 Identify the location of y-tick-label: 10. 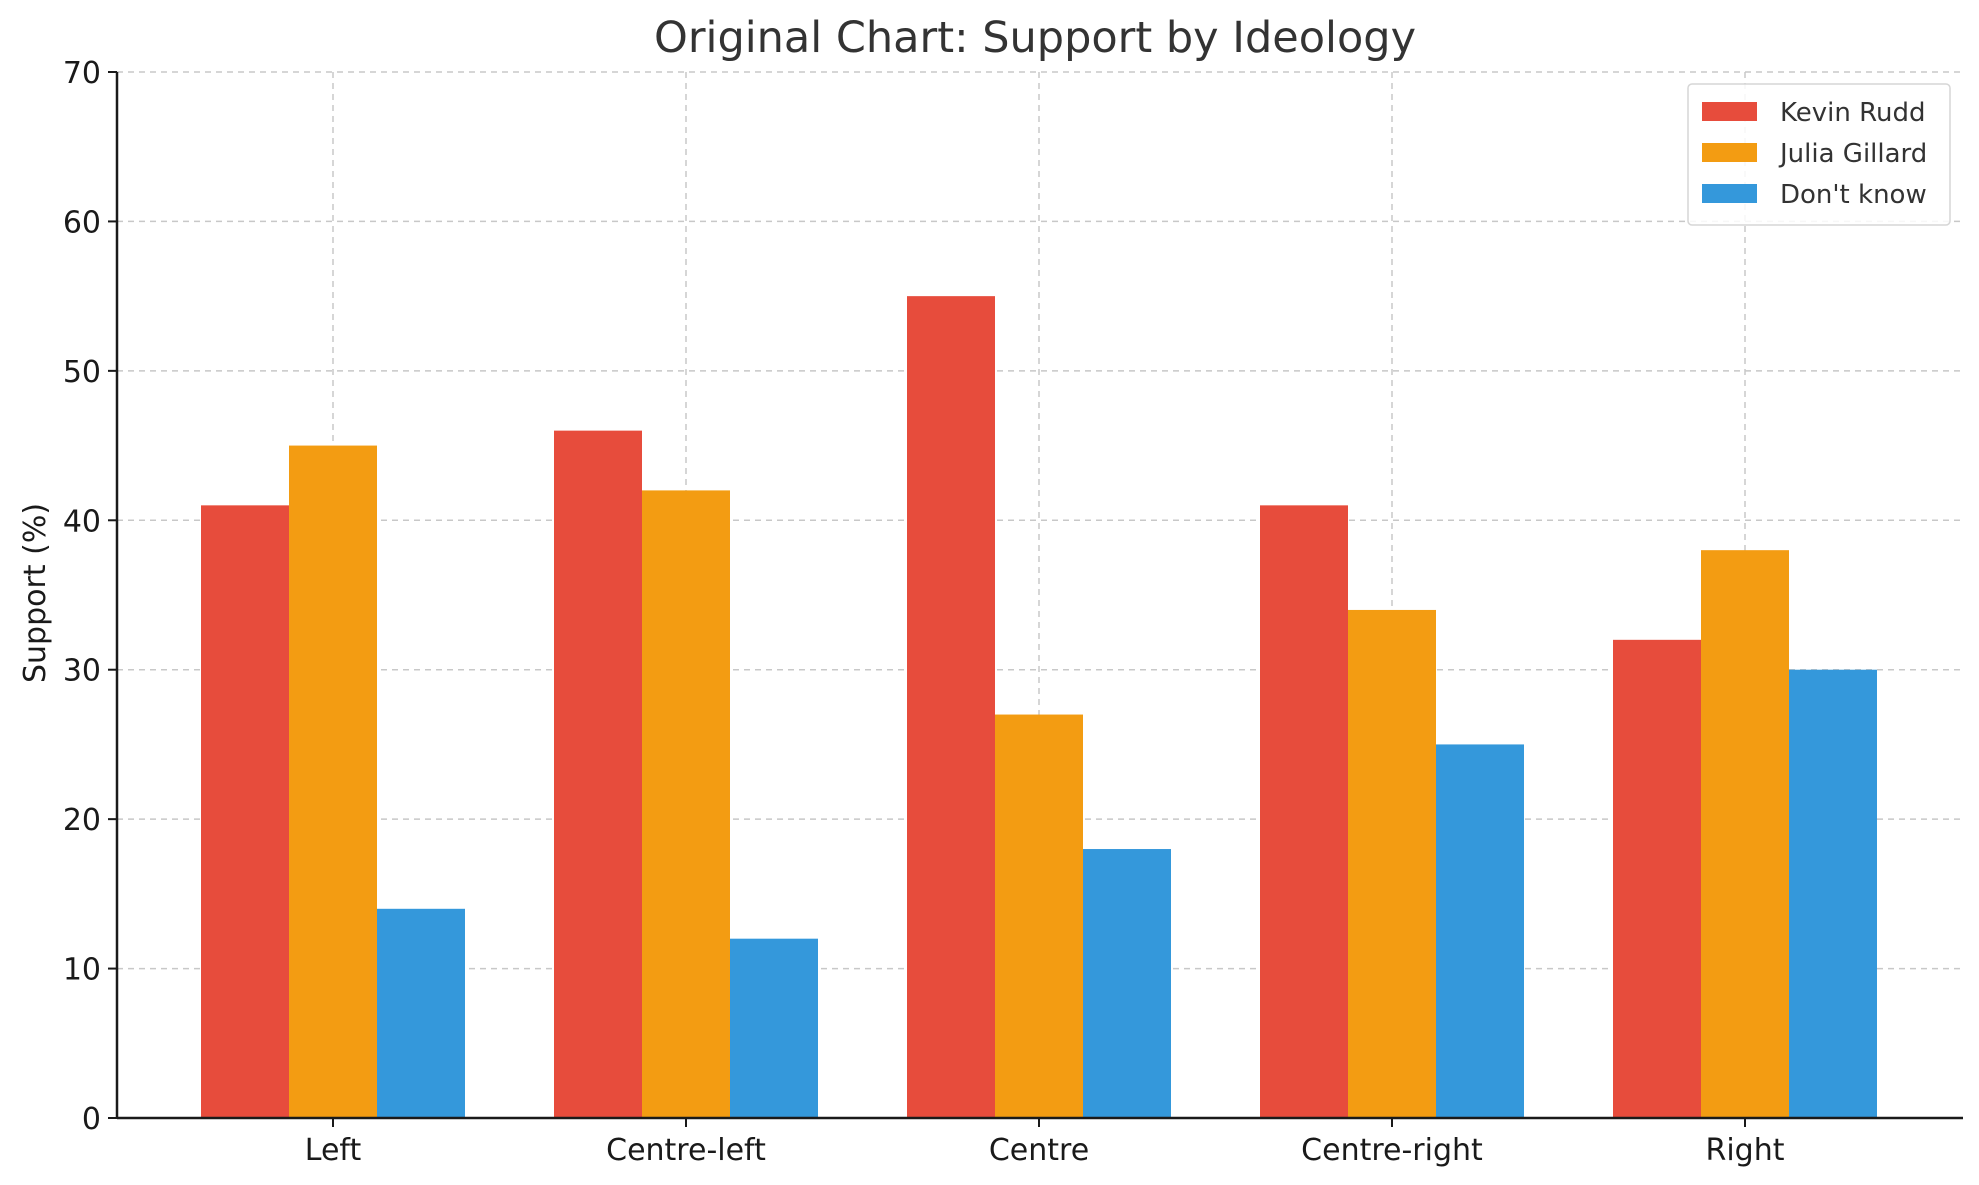
(82, 970).